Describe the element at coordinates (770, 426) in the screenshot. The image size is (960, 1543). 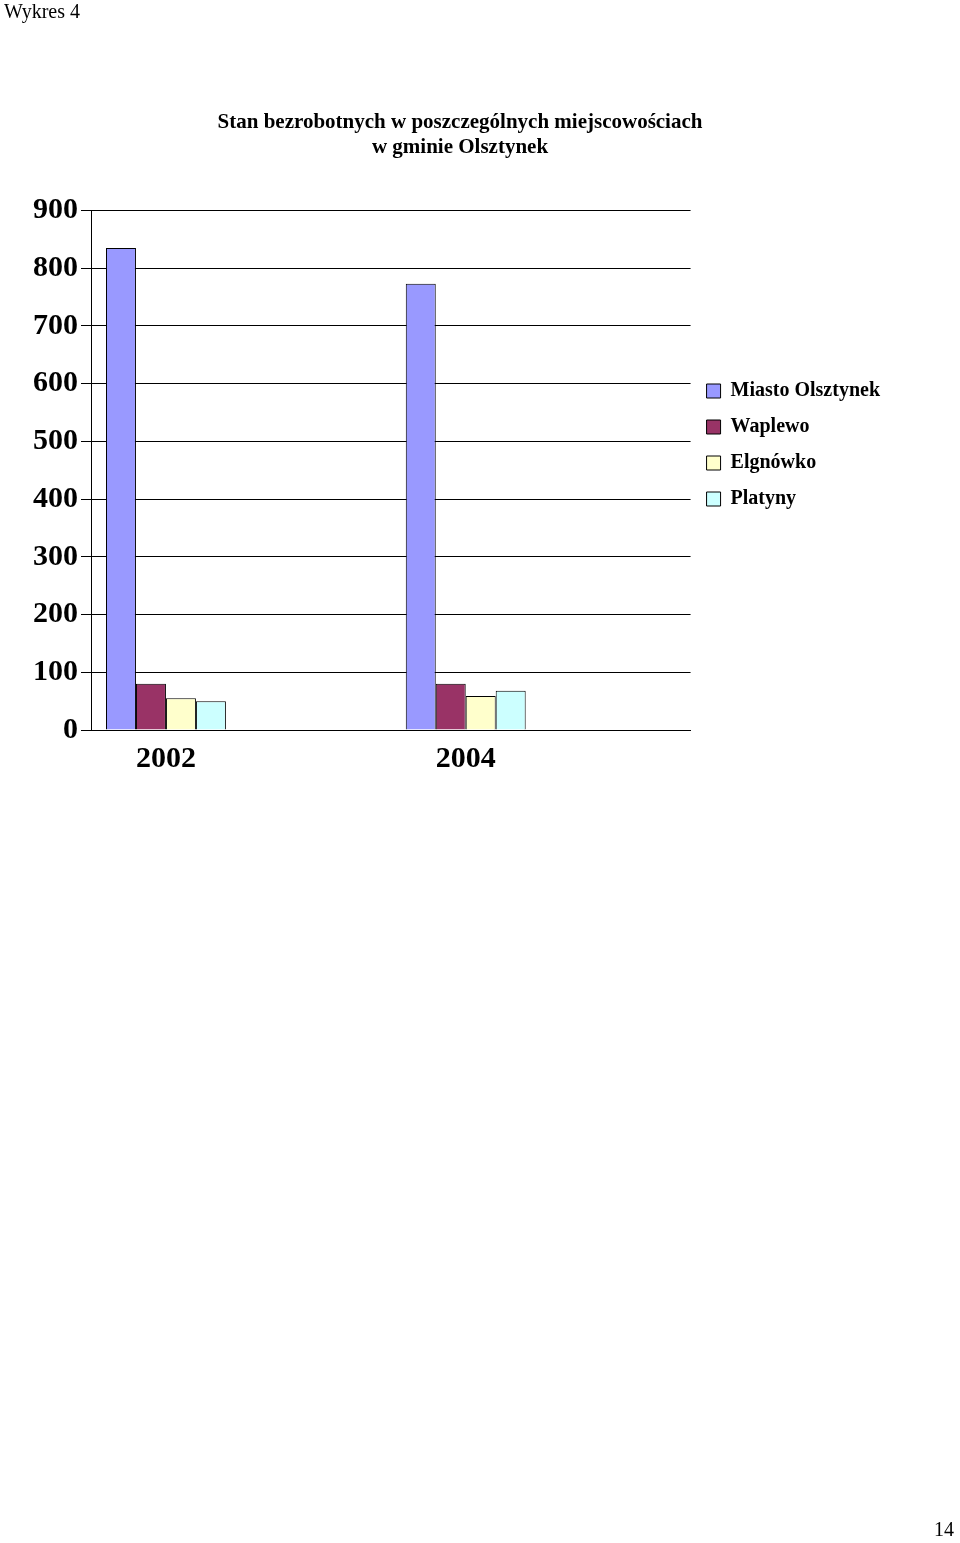
I see `legend-label: Waplewo` at that location.